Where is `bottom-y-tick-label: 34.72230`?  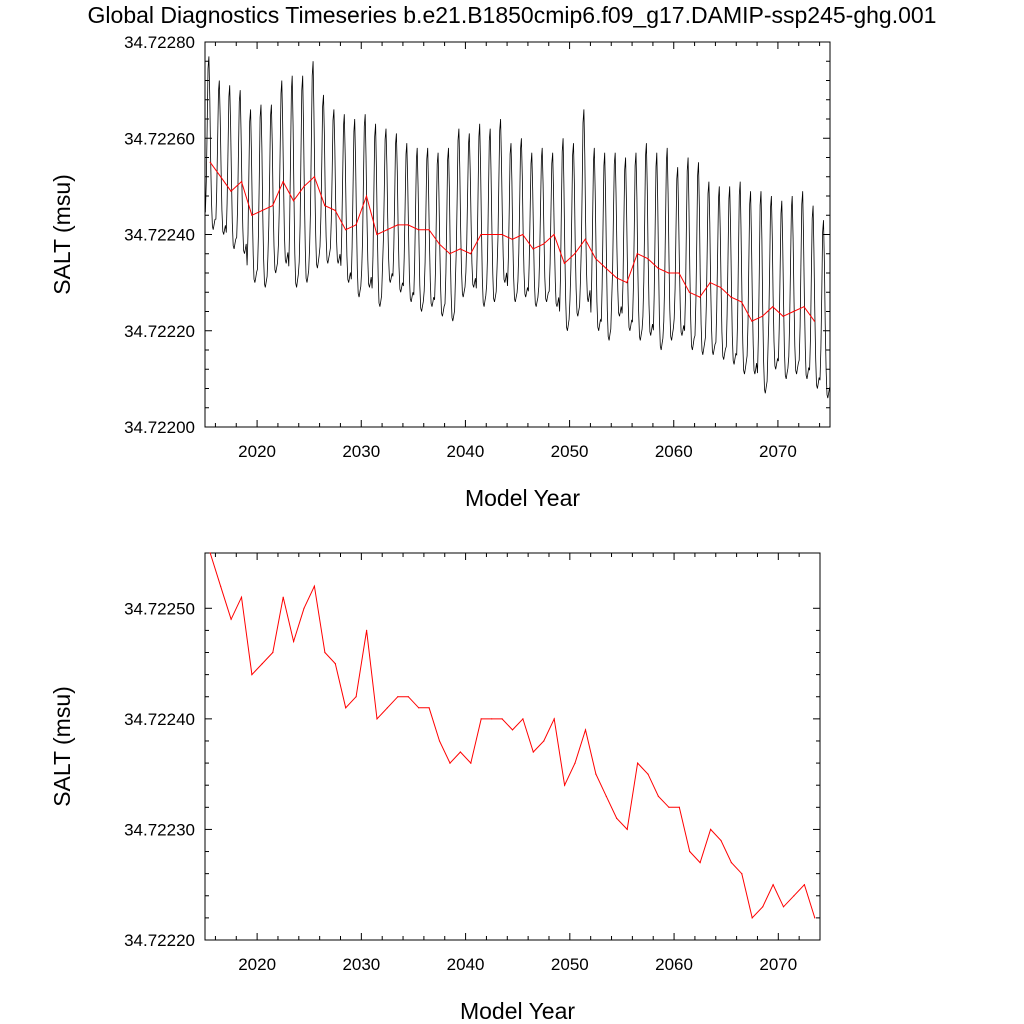
bottom-y-tick-label: 34.72230 is located at coordinates (159, 829).